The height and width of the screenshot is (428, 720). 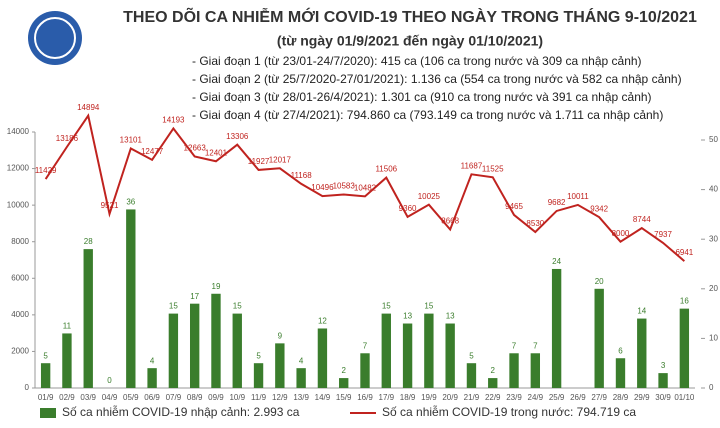 I want to click on line-label: 11429, so click(x=46, y=170).